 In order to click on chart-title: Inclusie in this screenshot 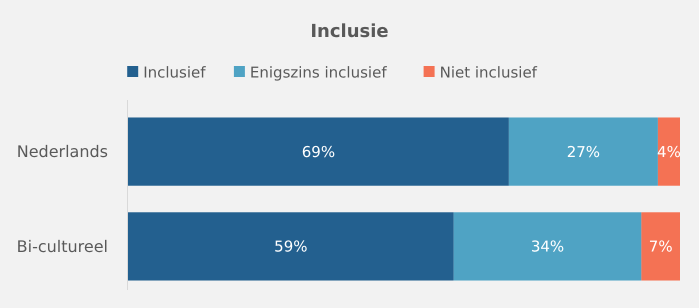, I will do `click(349, 31)`.